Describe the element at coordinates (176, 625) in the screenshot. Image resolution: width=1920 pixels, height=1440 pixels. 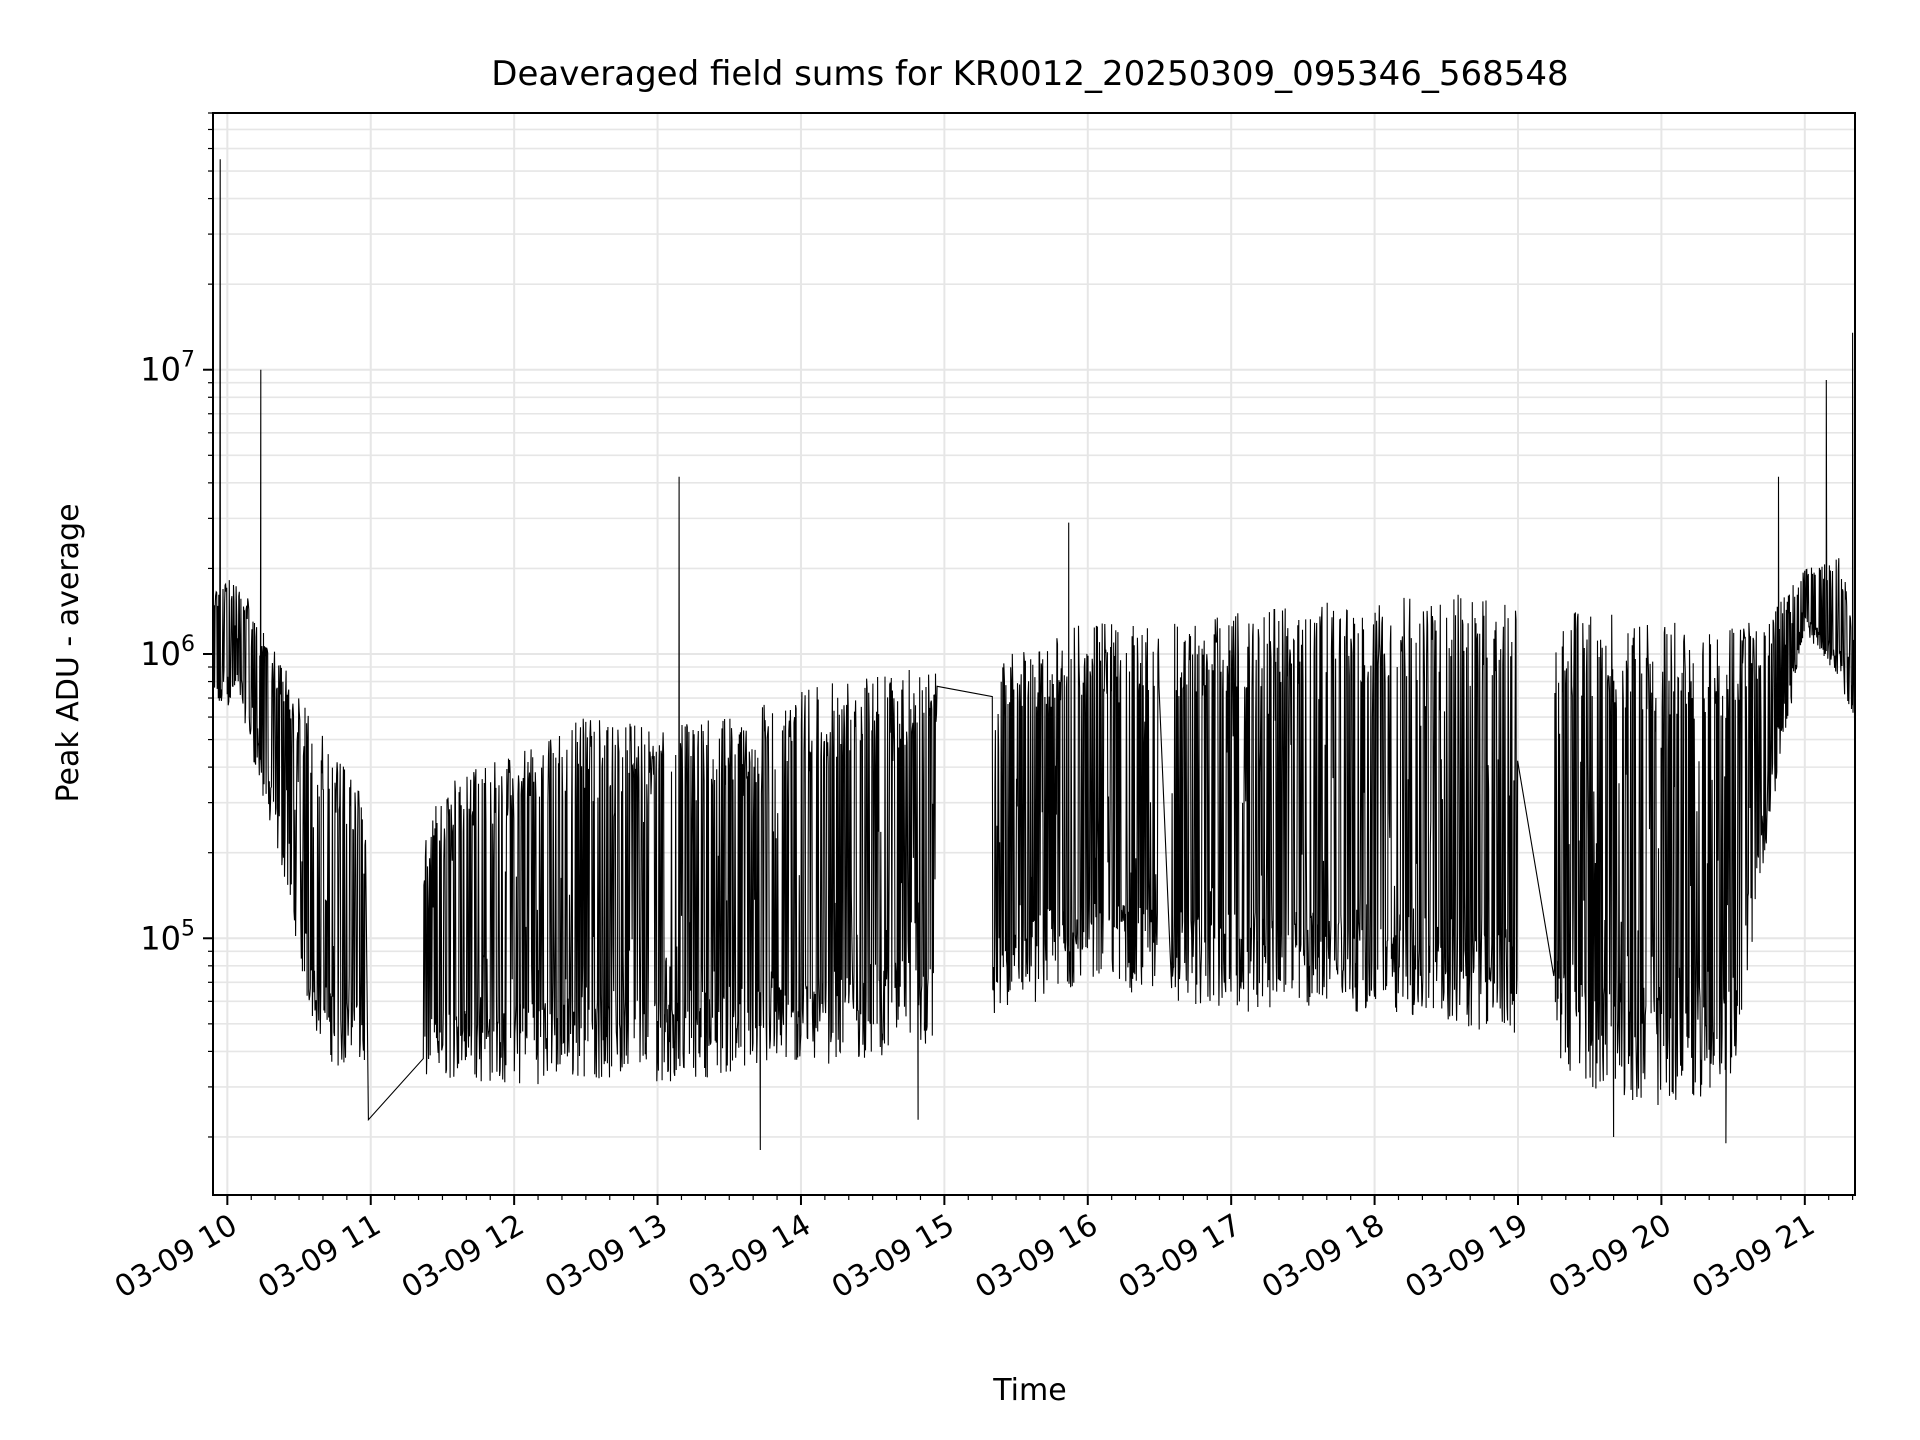
I see `y-axis: 105 106 107` at that location.